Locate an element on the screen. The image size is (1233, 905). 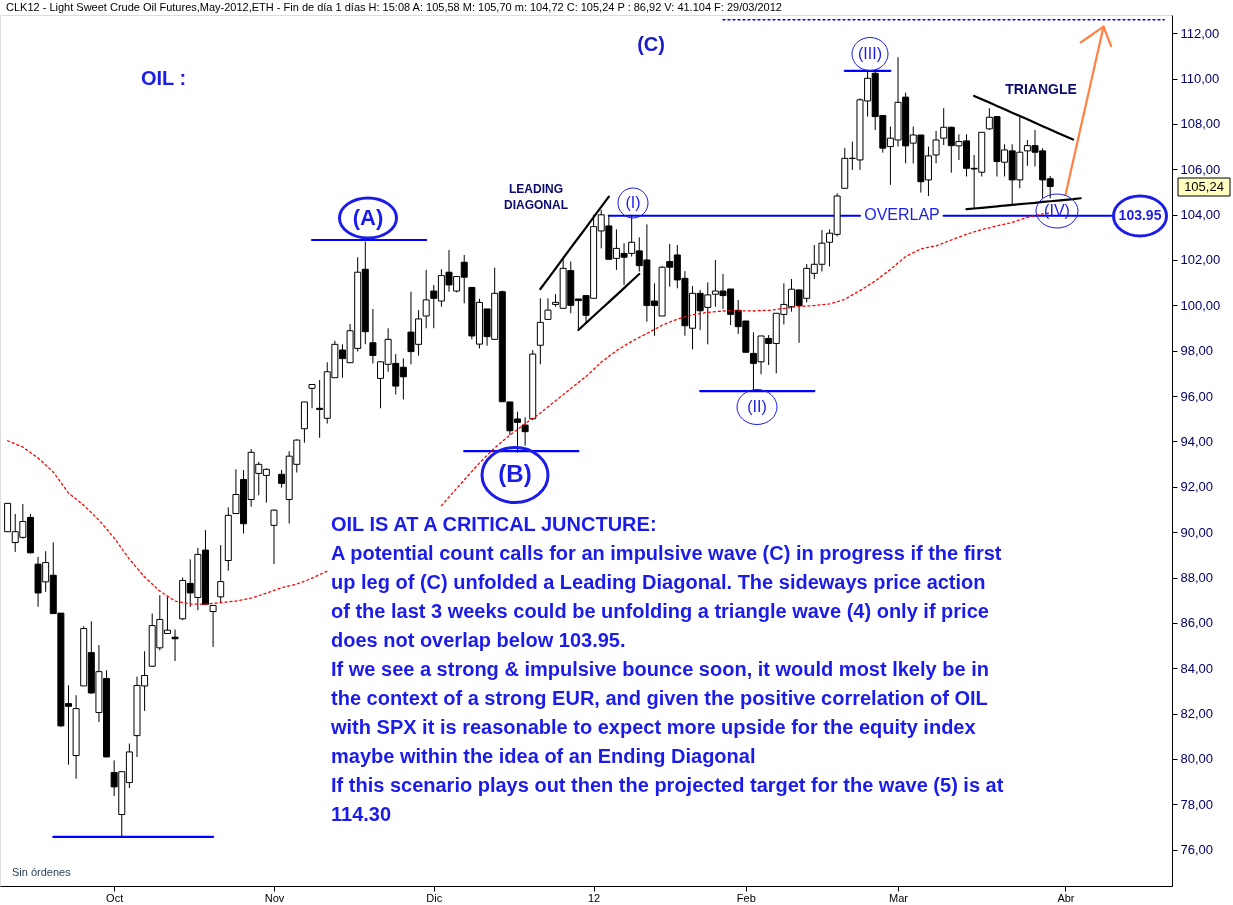
y-tick-label: 82,00 is located at coordinates (1197, 714).